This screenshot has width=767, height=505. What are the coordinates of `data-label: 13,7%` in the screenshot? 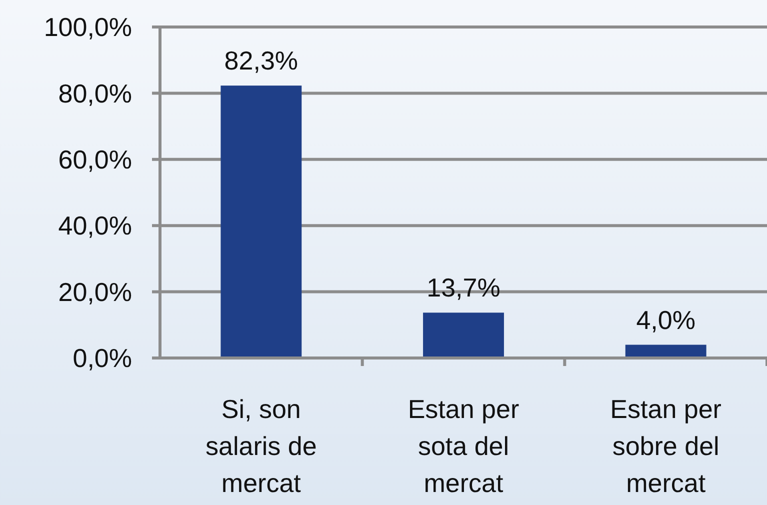 It's located at (463, 287).